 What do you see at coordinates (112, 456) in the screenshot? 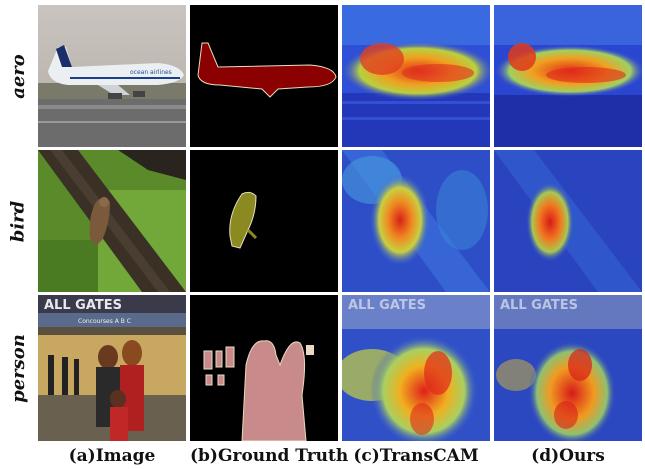
I see `col-label-image: (a)Image` at bounding box center [112, 456].